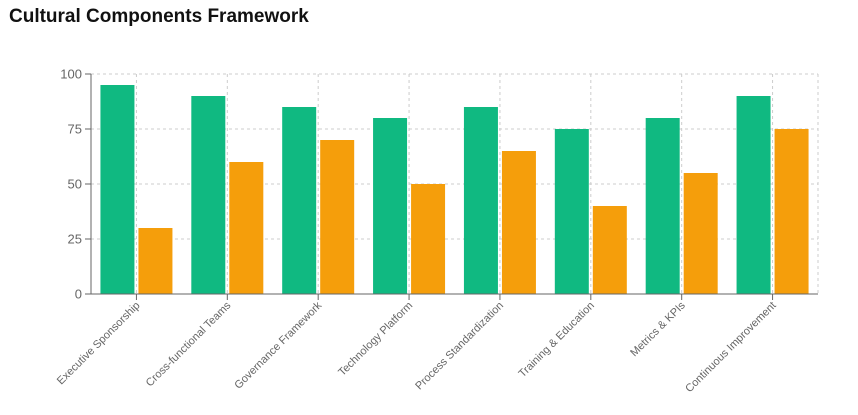 This screenshot has height=415, width=858. Describe the element at coordinates (557, 340) in the screenshot. I see `x-tick-label: Training & Education` at that location.